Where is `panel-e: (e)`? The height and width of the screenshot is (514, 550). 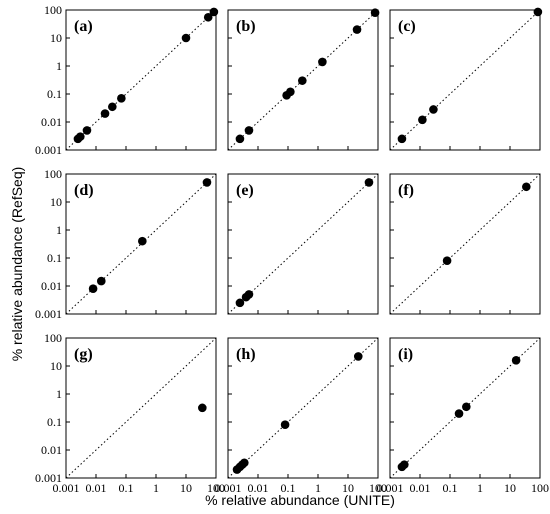
panel-e: (e) is located at coordinates (303, 244).